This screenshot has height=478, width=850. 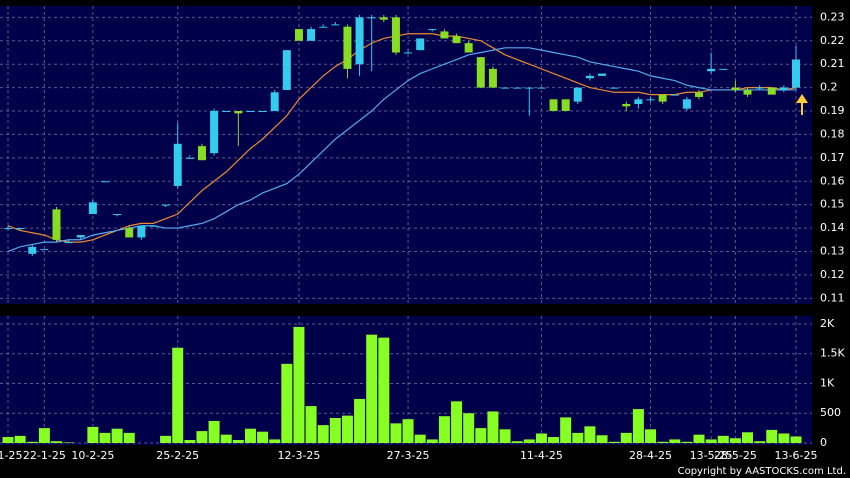 What do you see at coordinates (832, 297) in the screenshot?
I see `y-tick-label: 0.11` at bounding box center [832, 297].